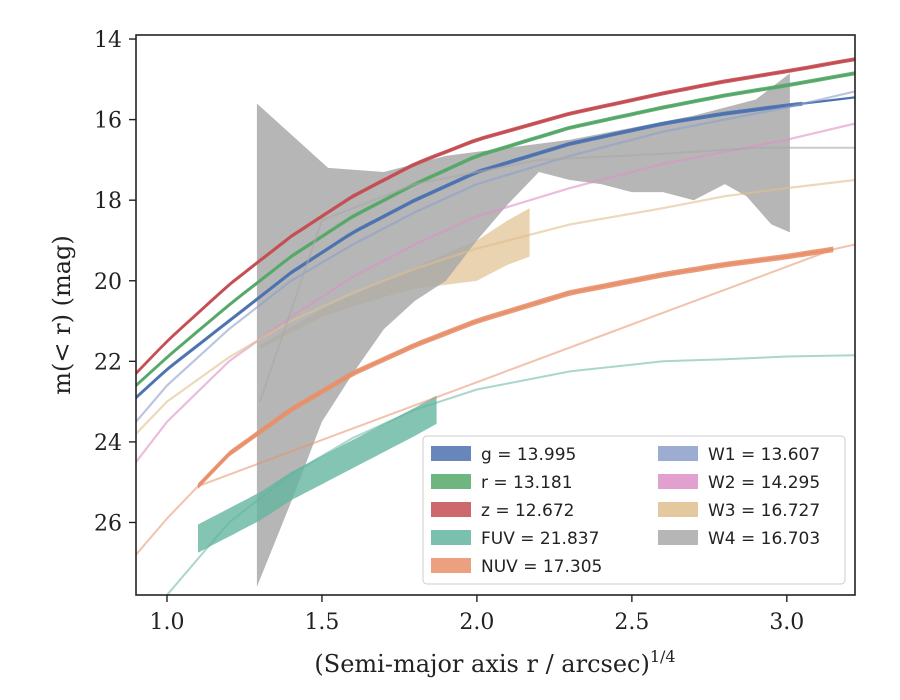 This screenshot has height=700, width=900. What do you see at coordinates (540, 539) in the screenshot?
I see `legend-label-fuv: FUV = 21.837` at bounding box center [540, 539].